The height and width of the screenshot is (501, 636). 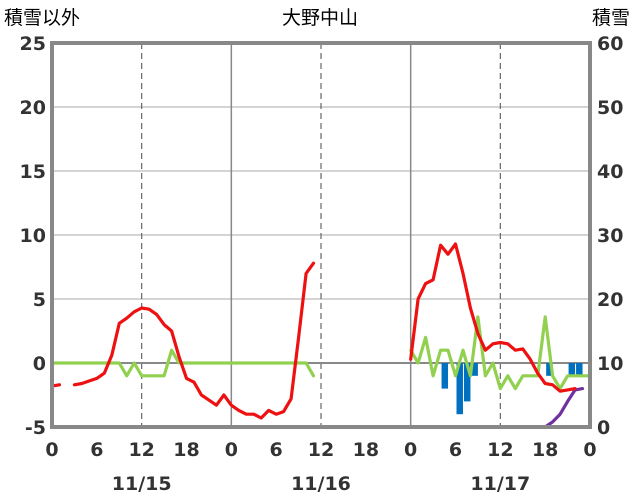 I want to click on left-y-tick-label: 20, so click(x=33, y=108).